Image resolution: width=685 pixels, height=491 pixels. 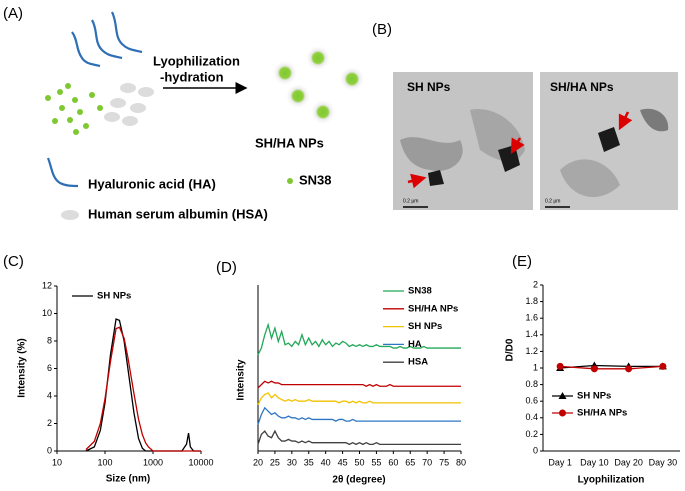 What do you see at coordinates (415, 344) in the screenshot?
I see `legend-label: HA` at bounding box center [415, 344].